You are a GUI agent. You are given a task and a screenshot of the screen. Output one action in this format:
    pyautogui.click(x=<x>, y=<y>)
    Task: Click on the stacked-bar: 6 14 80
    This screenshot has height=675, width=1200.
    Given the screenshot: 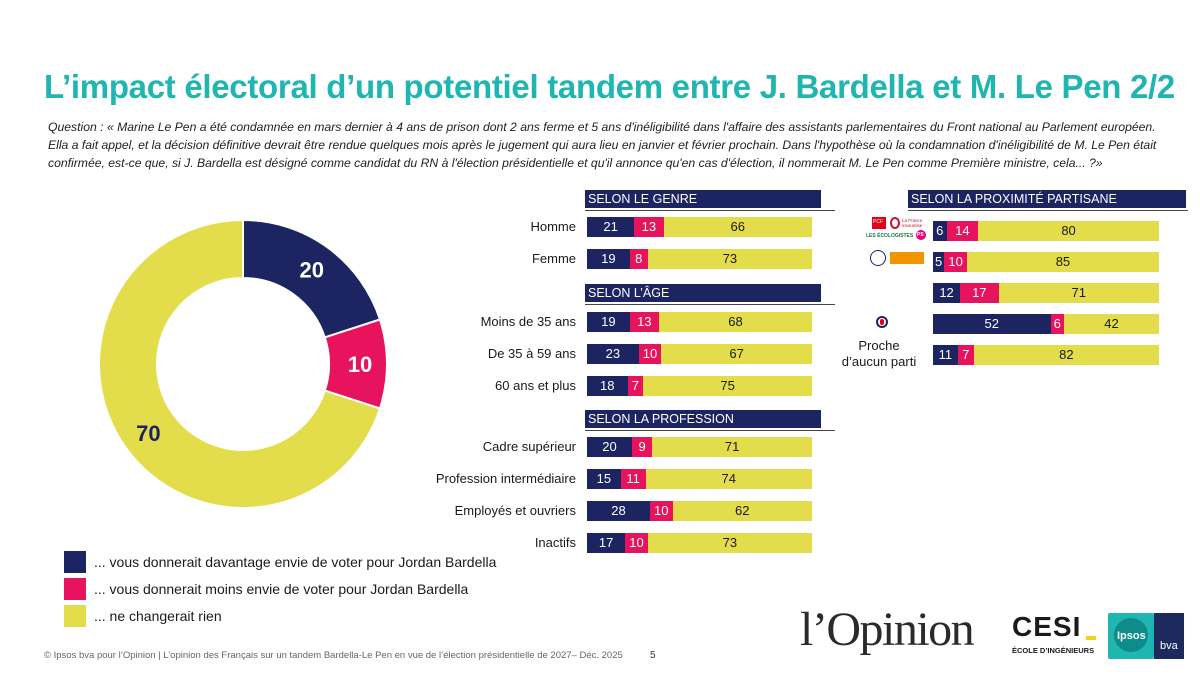 What is the action you would take?
    pyautogui.click(x=1046, y=231)
    